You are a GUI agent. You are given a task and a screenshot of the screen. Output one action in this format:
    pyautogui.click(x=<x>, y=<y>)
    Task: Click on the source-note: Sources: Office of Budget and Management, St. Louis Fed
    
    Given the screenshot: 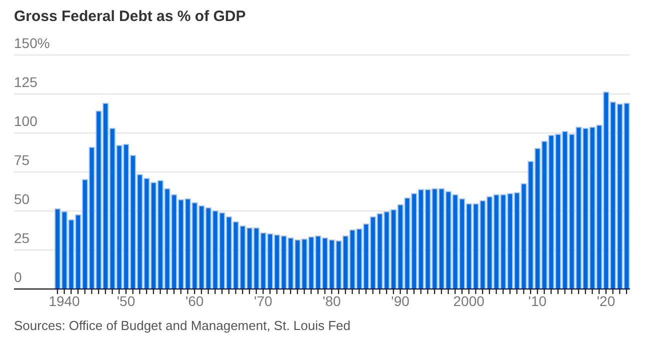 What is the action you would take?
    pyautogui.click(x=182, y=325)
    